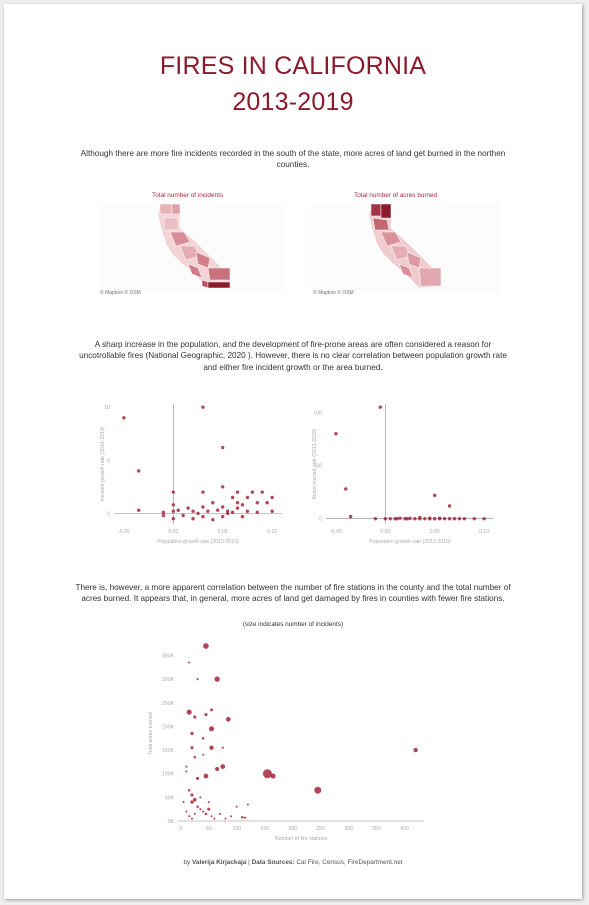 This screenshot has height=905, width=589. I want to click on map-credit-left: © Mapbox © OSM, so click(120, 293).